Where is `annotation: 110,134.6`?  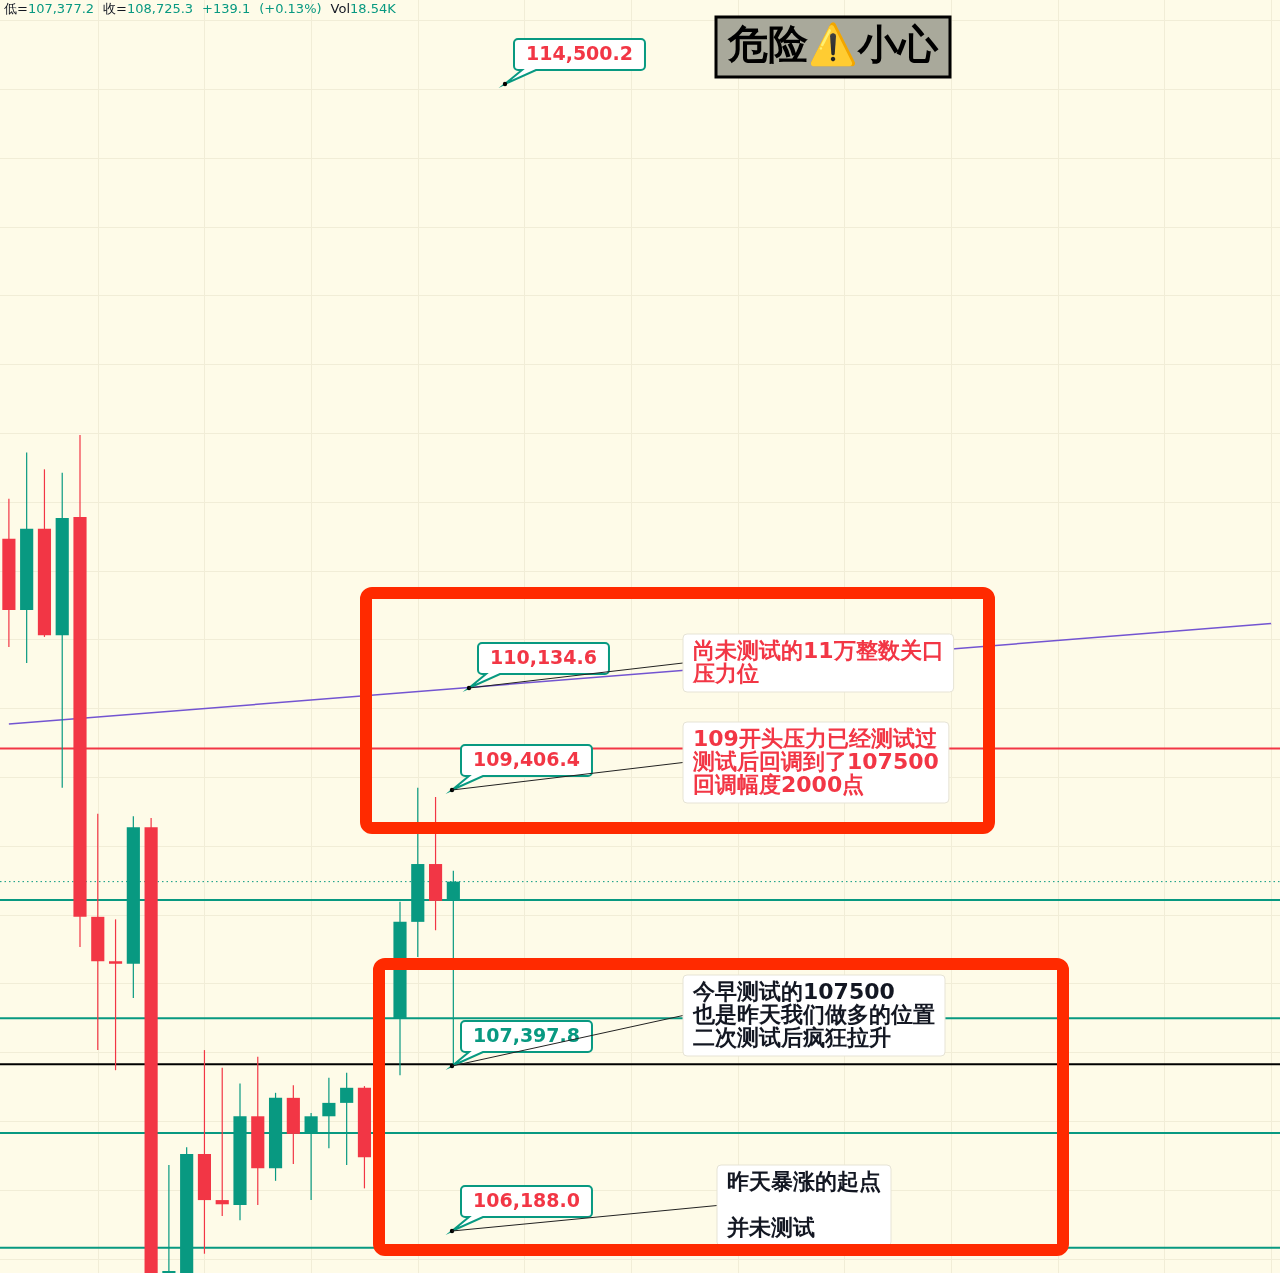
annotation: 110,134.6 is located at coordinates (543, 657).